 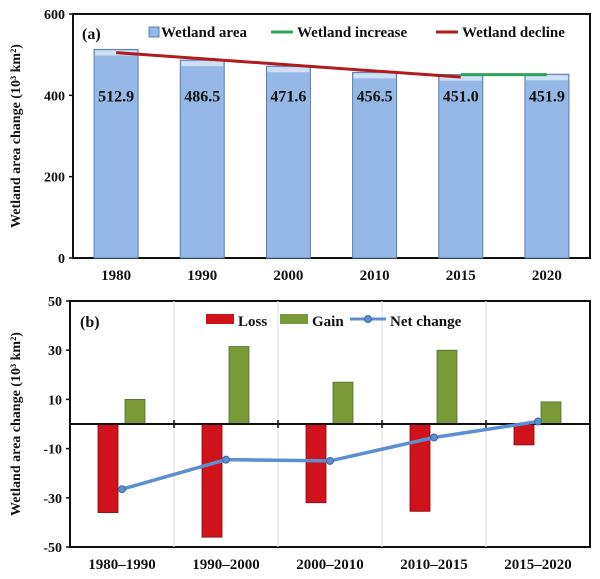 What do you see at coordinates (226, 565) in the screenshot?
I see `x-tick-label-b: 1990–2000` at bounding box center [226, 565].